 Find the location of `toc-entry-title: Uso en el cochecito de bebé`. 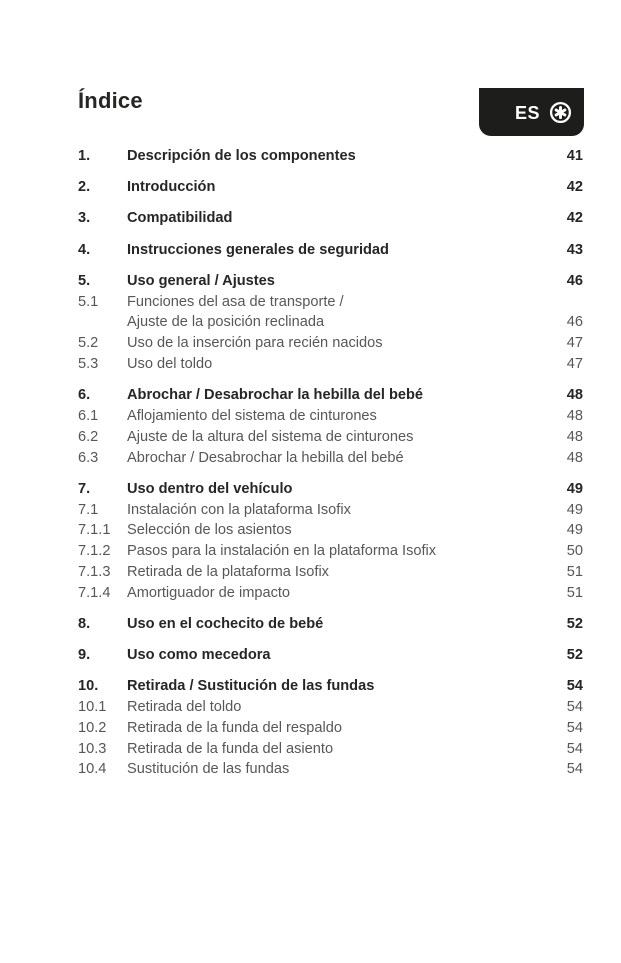

toc-entry-title: Uso en el cochecito de bebé is located at coordinates (340, 624).